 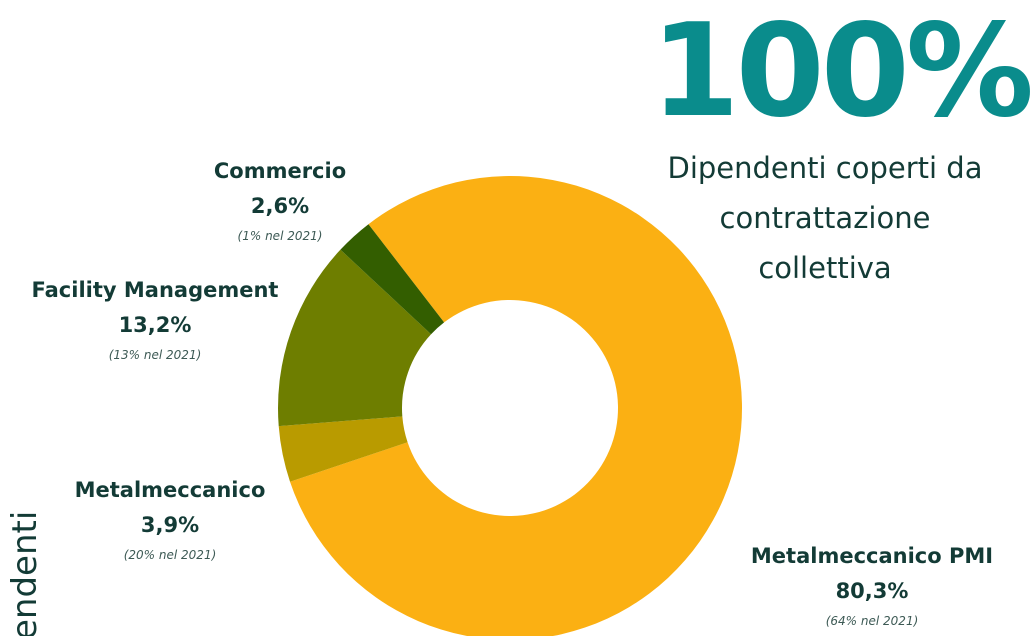 What do you see at coordinates (155, 325) in the screenshot?
I see `slice-value: 13,2%` at bounding box center [155, 325].